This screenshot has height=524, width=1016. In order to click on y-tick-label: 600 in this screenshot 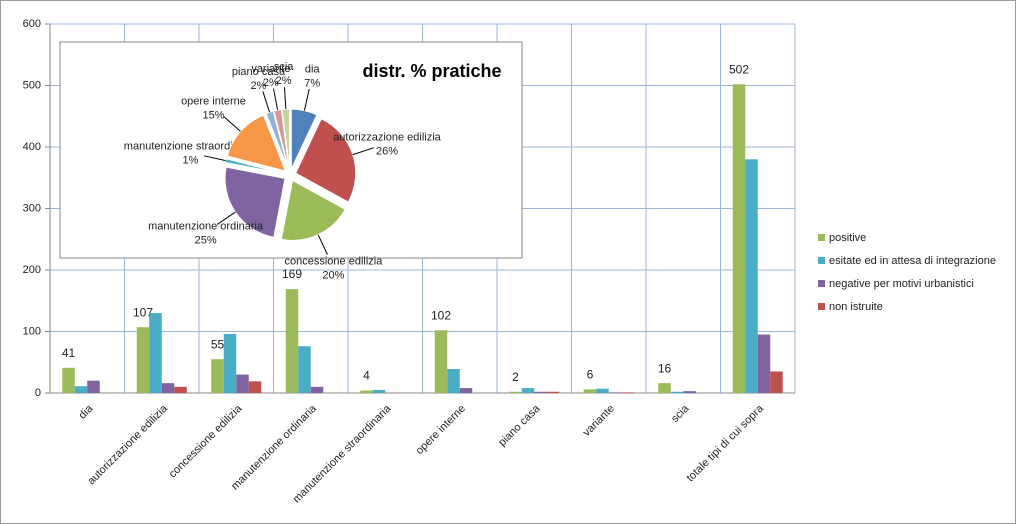, I will do `click(32, 24)`.